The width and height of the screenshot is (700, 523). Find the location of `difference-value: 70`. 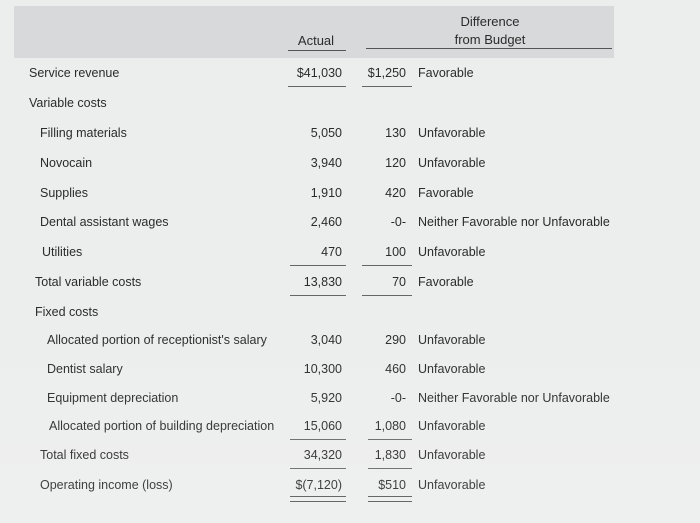

difference-value: 70 is located at coordinates (399, 282).